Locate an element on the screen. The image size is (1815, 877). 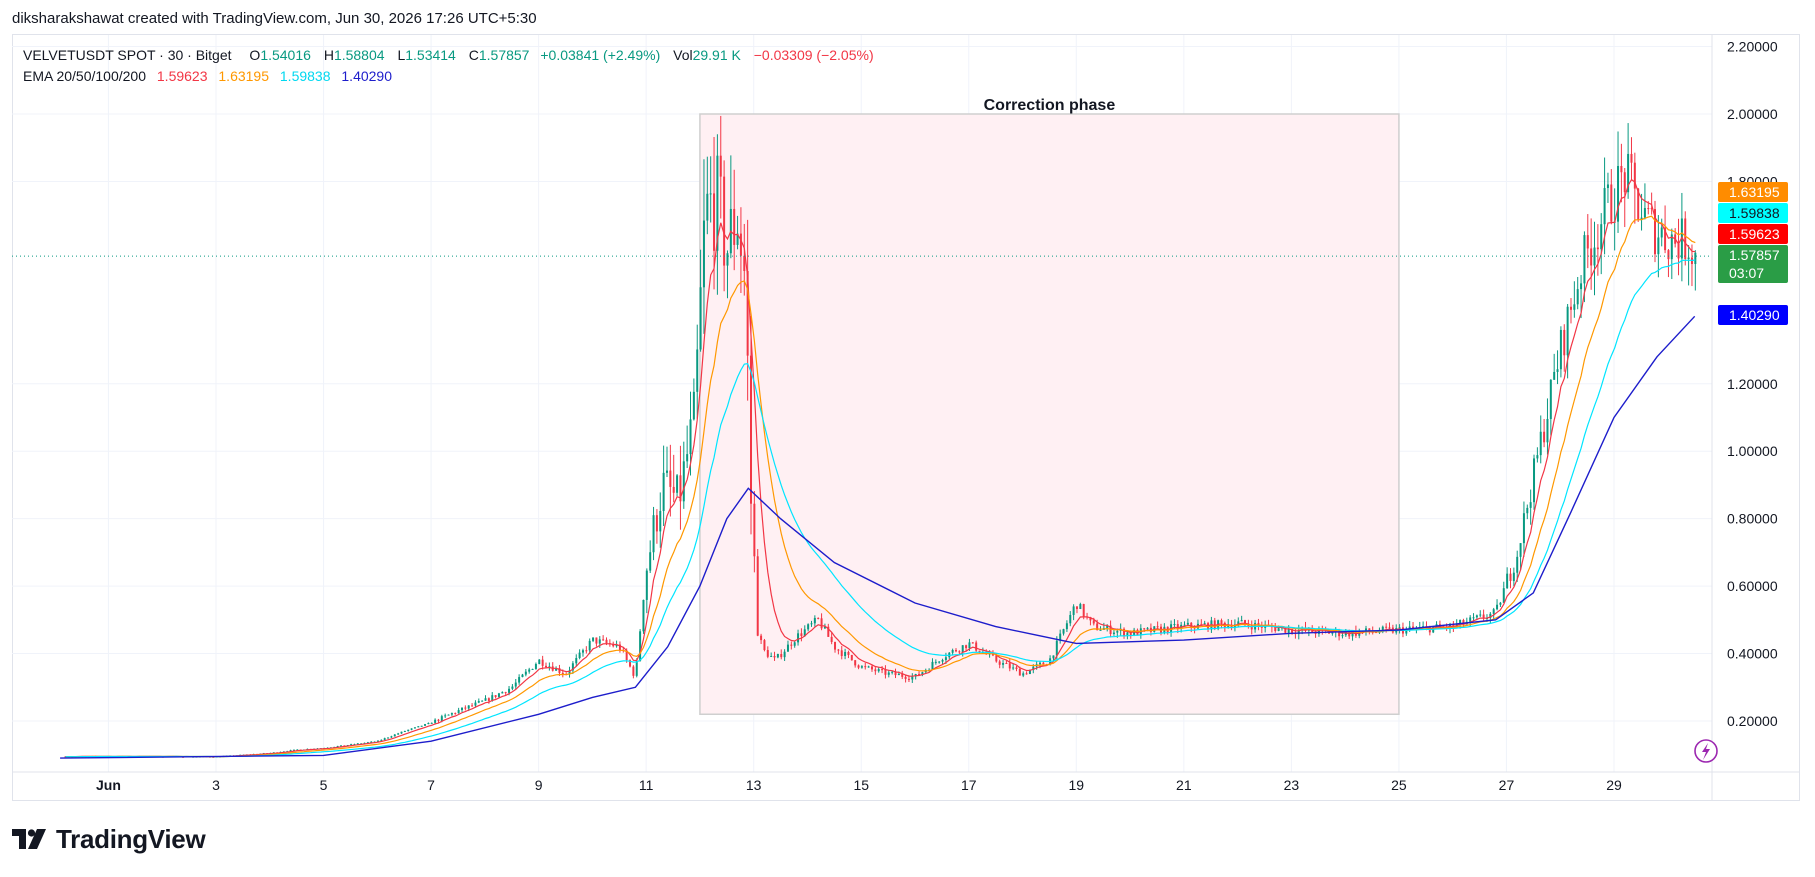
ema50-price-tag is located at coordinates (1753, 192).